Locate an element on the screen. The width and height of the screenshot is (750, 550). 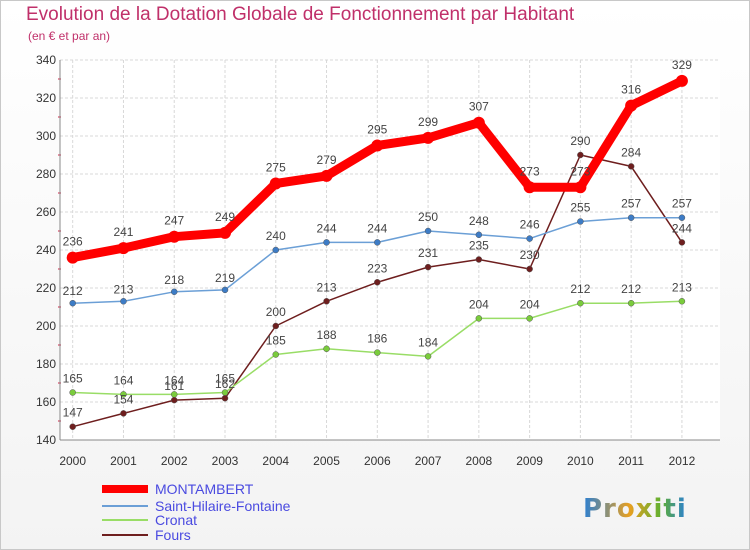
data-label: 154 is located at coordinates (123, 399).